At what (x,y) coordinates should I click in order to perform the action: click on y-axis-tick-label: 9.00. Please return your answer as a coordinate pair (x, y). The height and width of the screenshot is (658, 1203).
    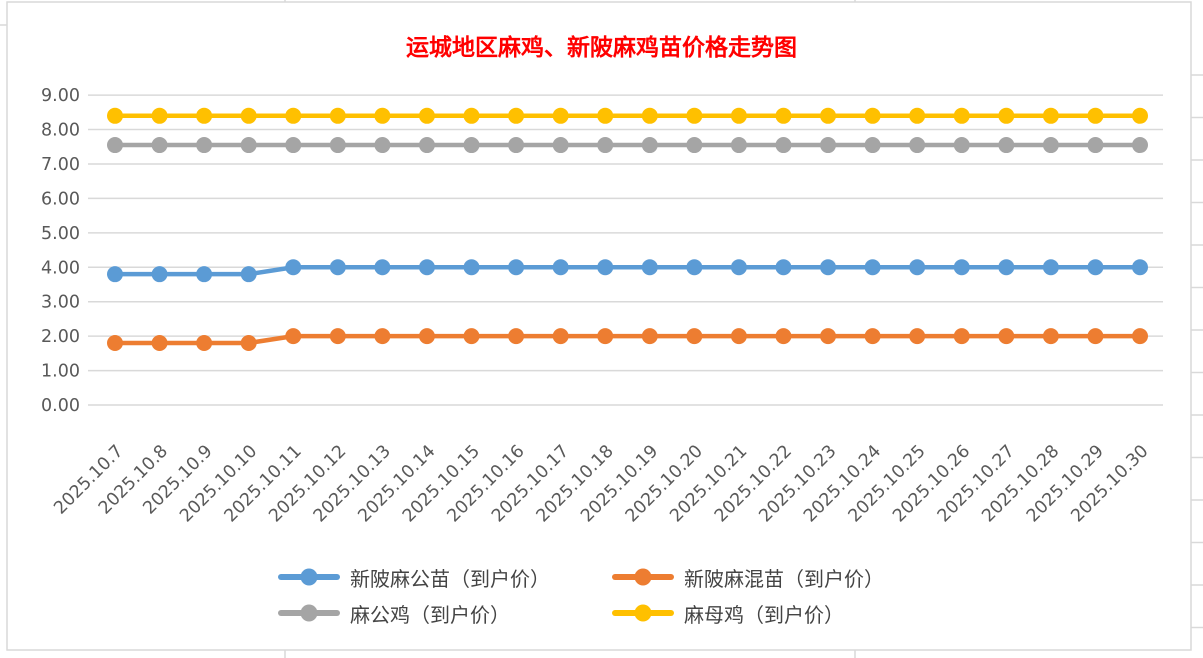
    Looking at the image, I should click on (60, 96).